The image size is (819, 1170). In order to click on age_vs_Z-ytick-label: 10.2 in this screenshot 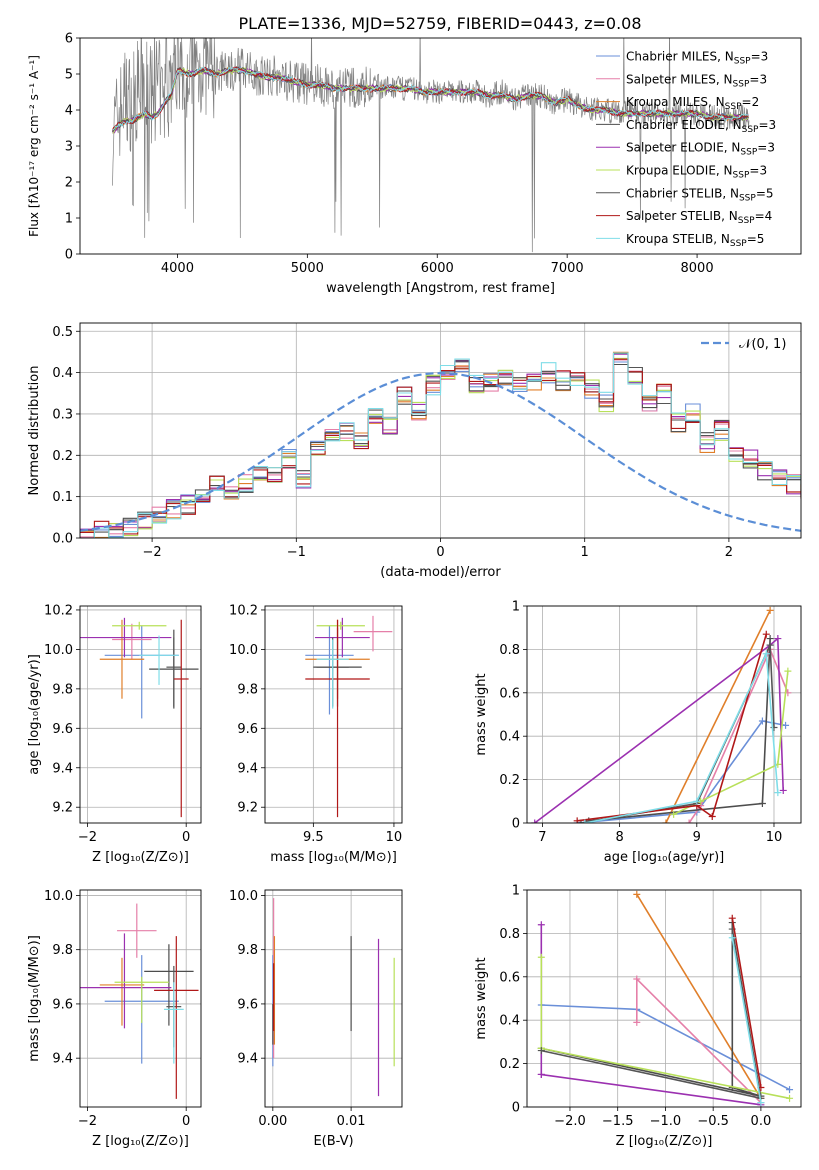, I will do `click(58, 610)`.